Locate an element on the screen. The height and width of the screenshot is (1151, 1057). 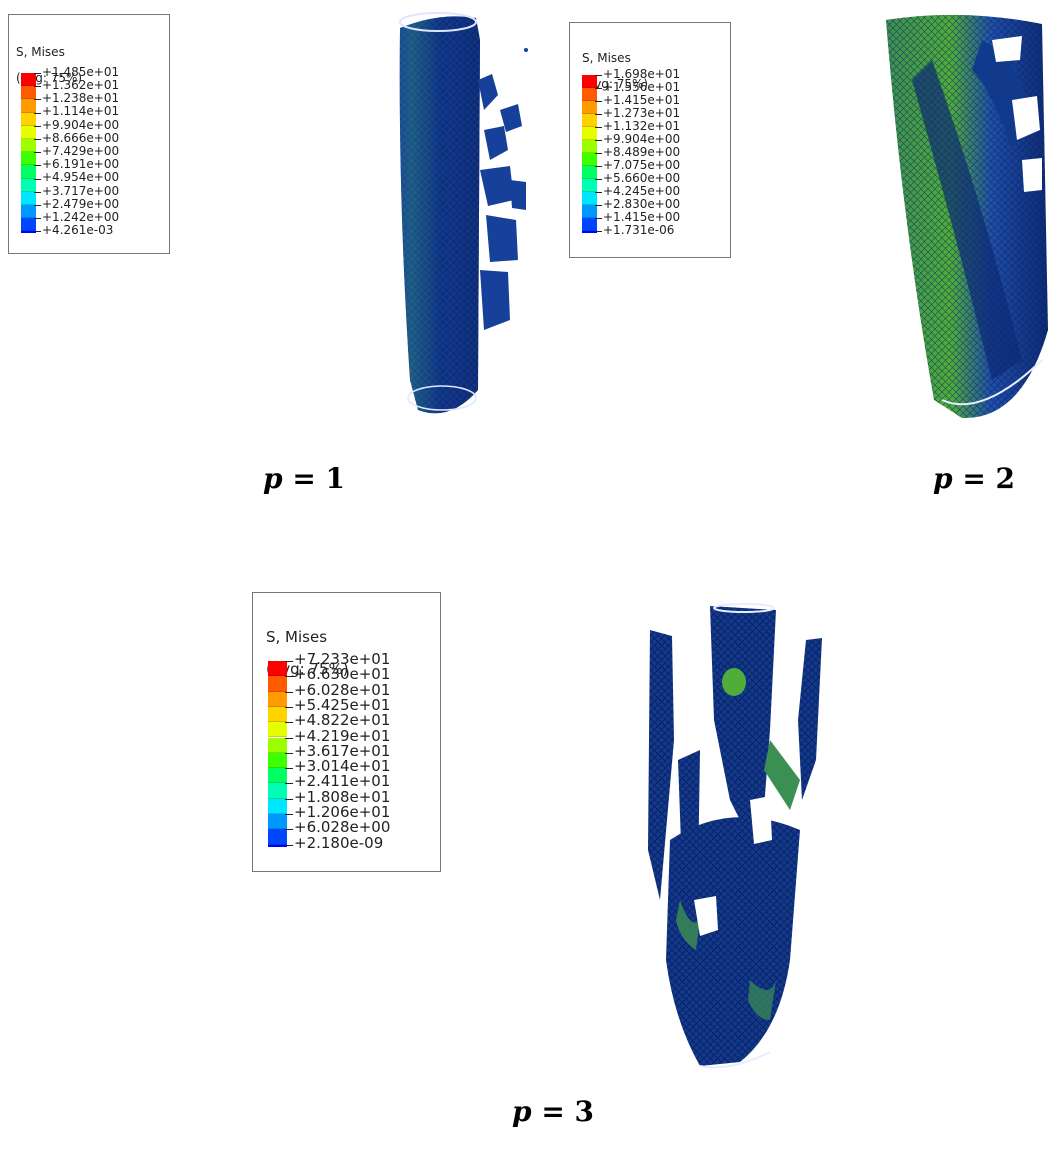
legend-value: +7.233e+01 is located at coordinates (342, 659).